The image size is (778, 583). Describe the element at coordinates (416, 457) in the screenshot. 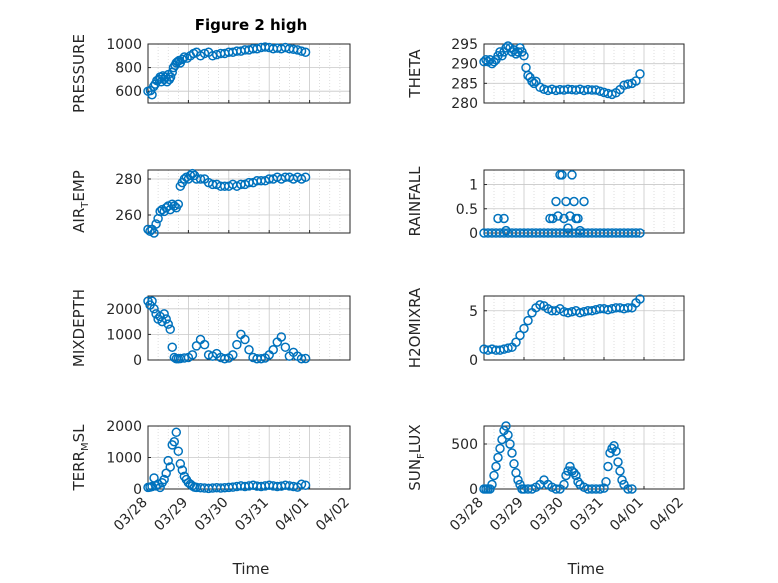

I see `y-axis-label: SUNFLUX` at that location.